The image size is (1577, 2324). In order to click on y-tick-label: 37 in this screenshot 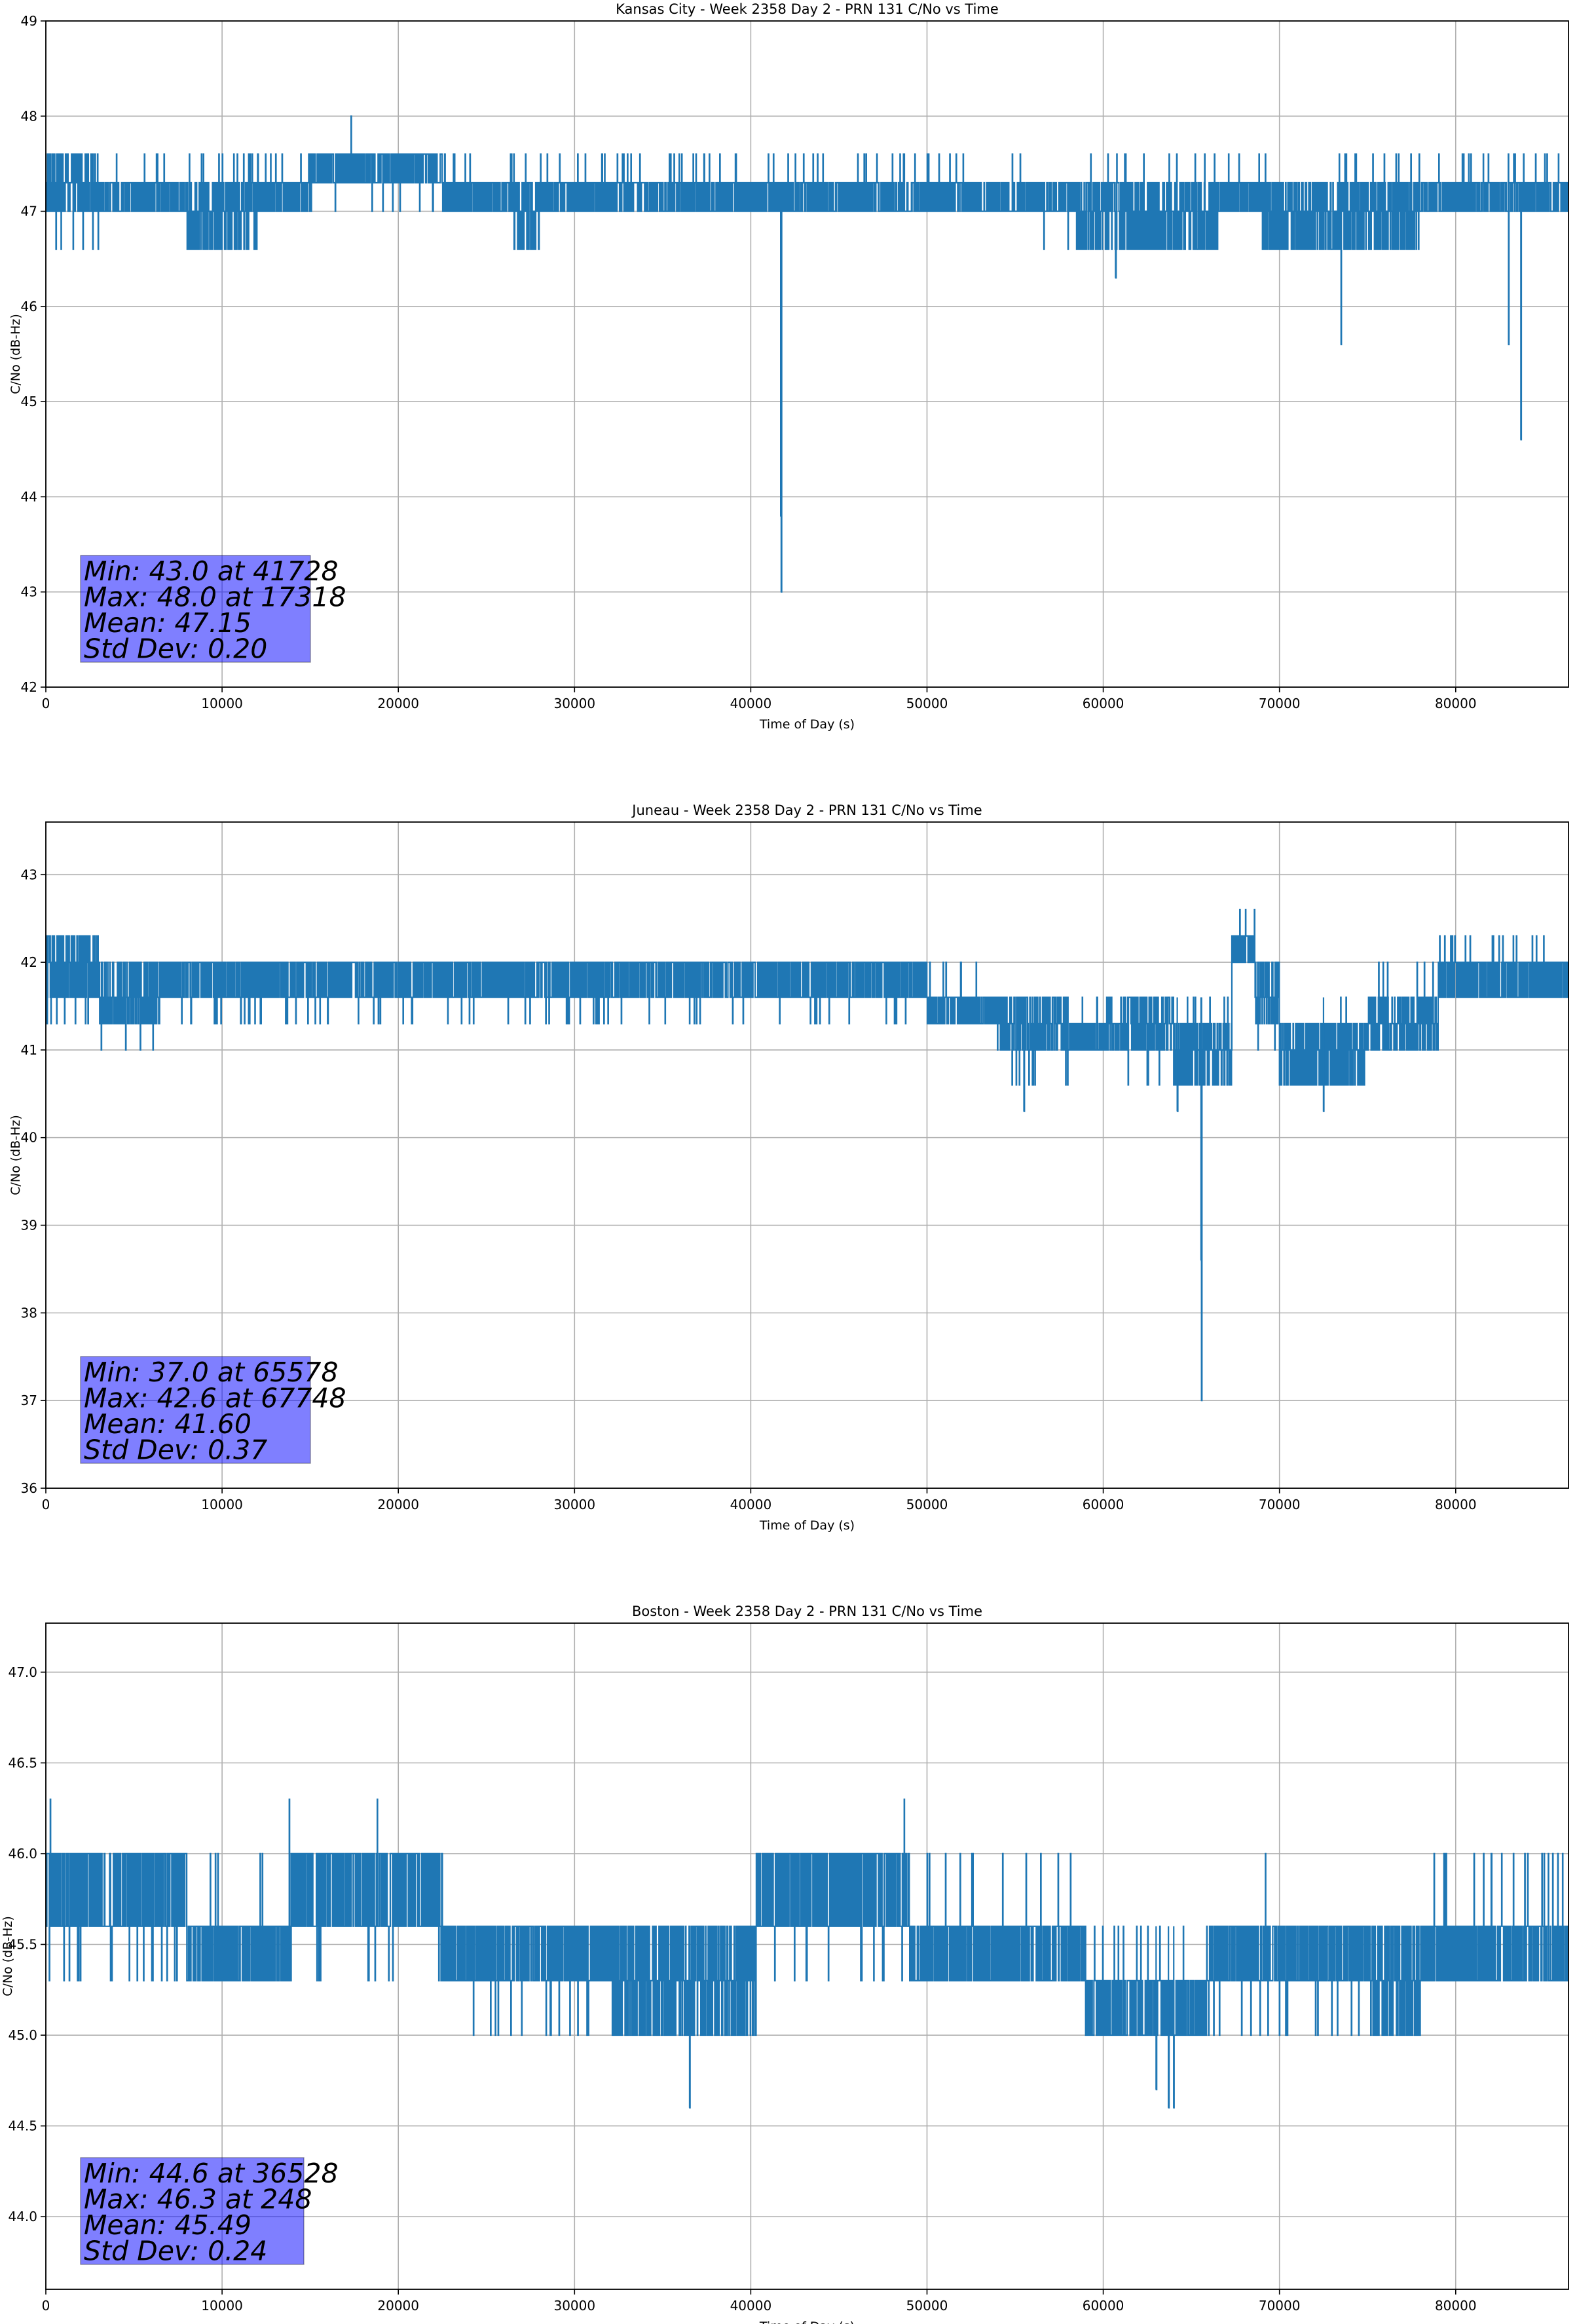, I will do `click(29, 1400)`.